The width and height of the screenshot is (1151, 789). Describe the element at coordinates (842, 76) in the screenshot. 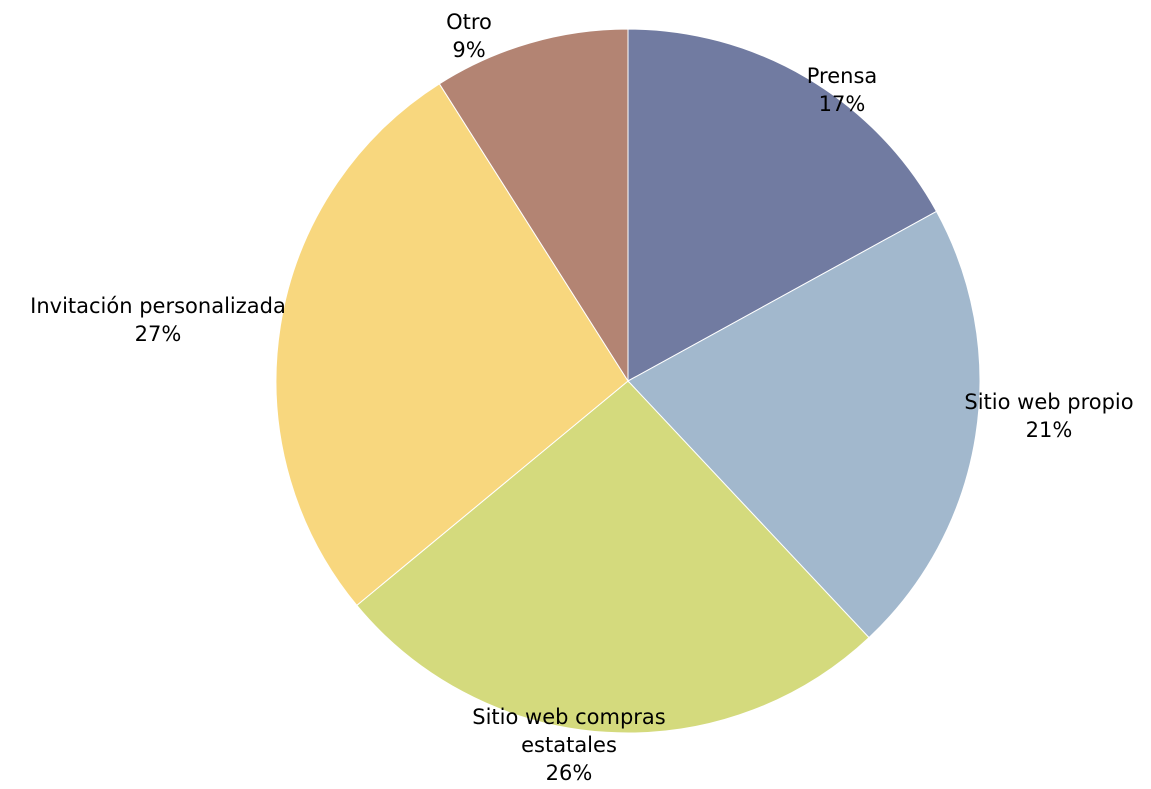

I see `label-prensa-name: Prensa` at that location.